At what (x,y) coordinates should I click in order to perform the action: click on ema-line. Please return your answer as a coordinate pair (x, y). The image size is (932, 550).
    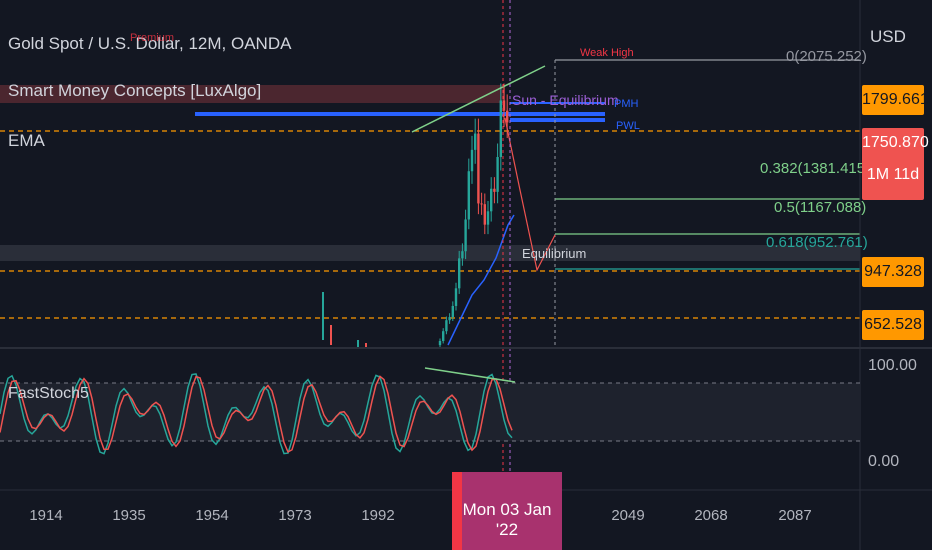
    Looking at the image, I should click on (481, 280).